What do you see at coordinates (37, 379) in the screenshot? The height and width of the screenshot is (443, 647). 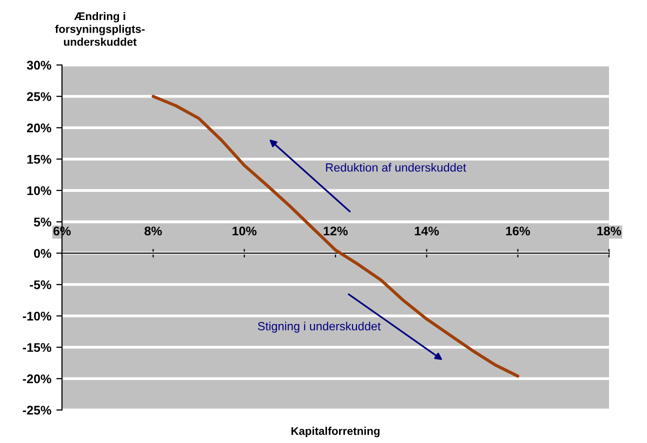 I see `y-tick-label: -20%` at bounding box center [37, 379].